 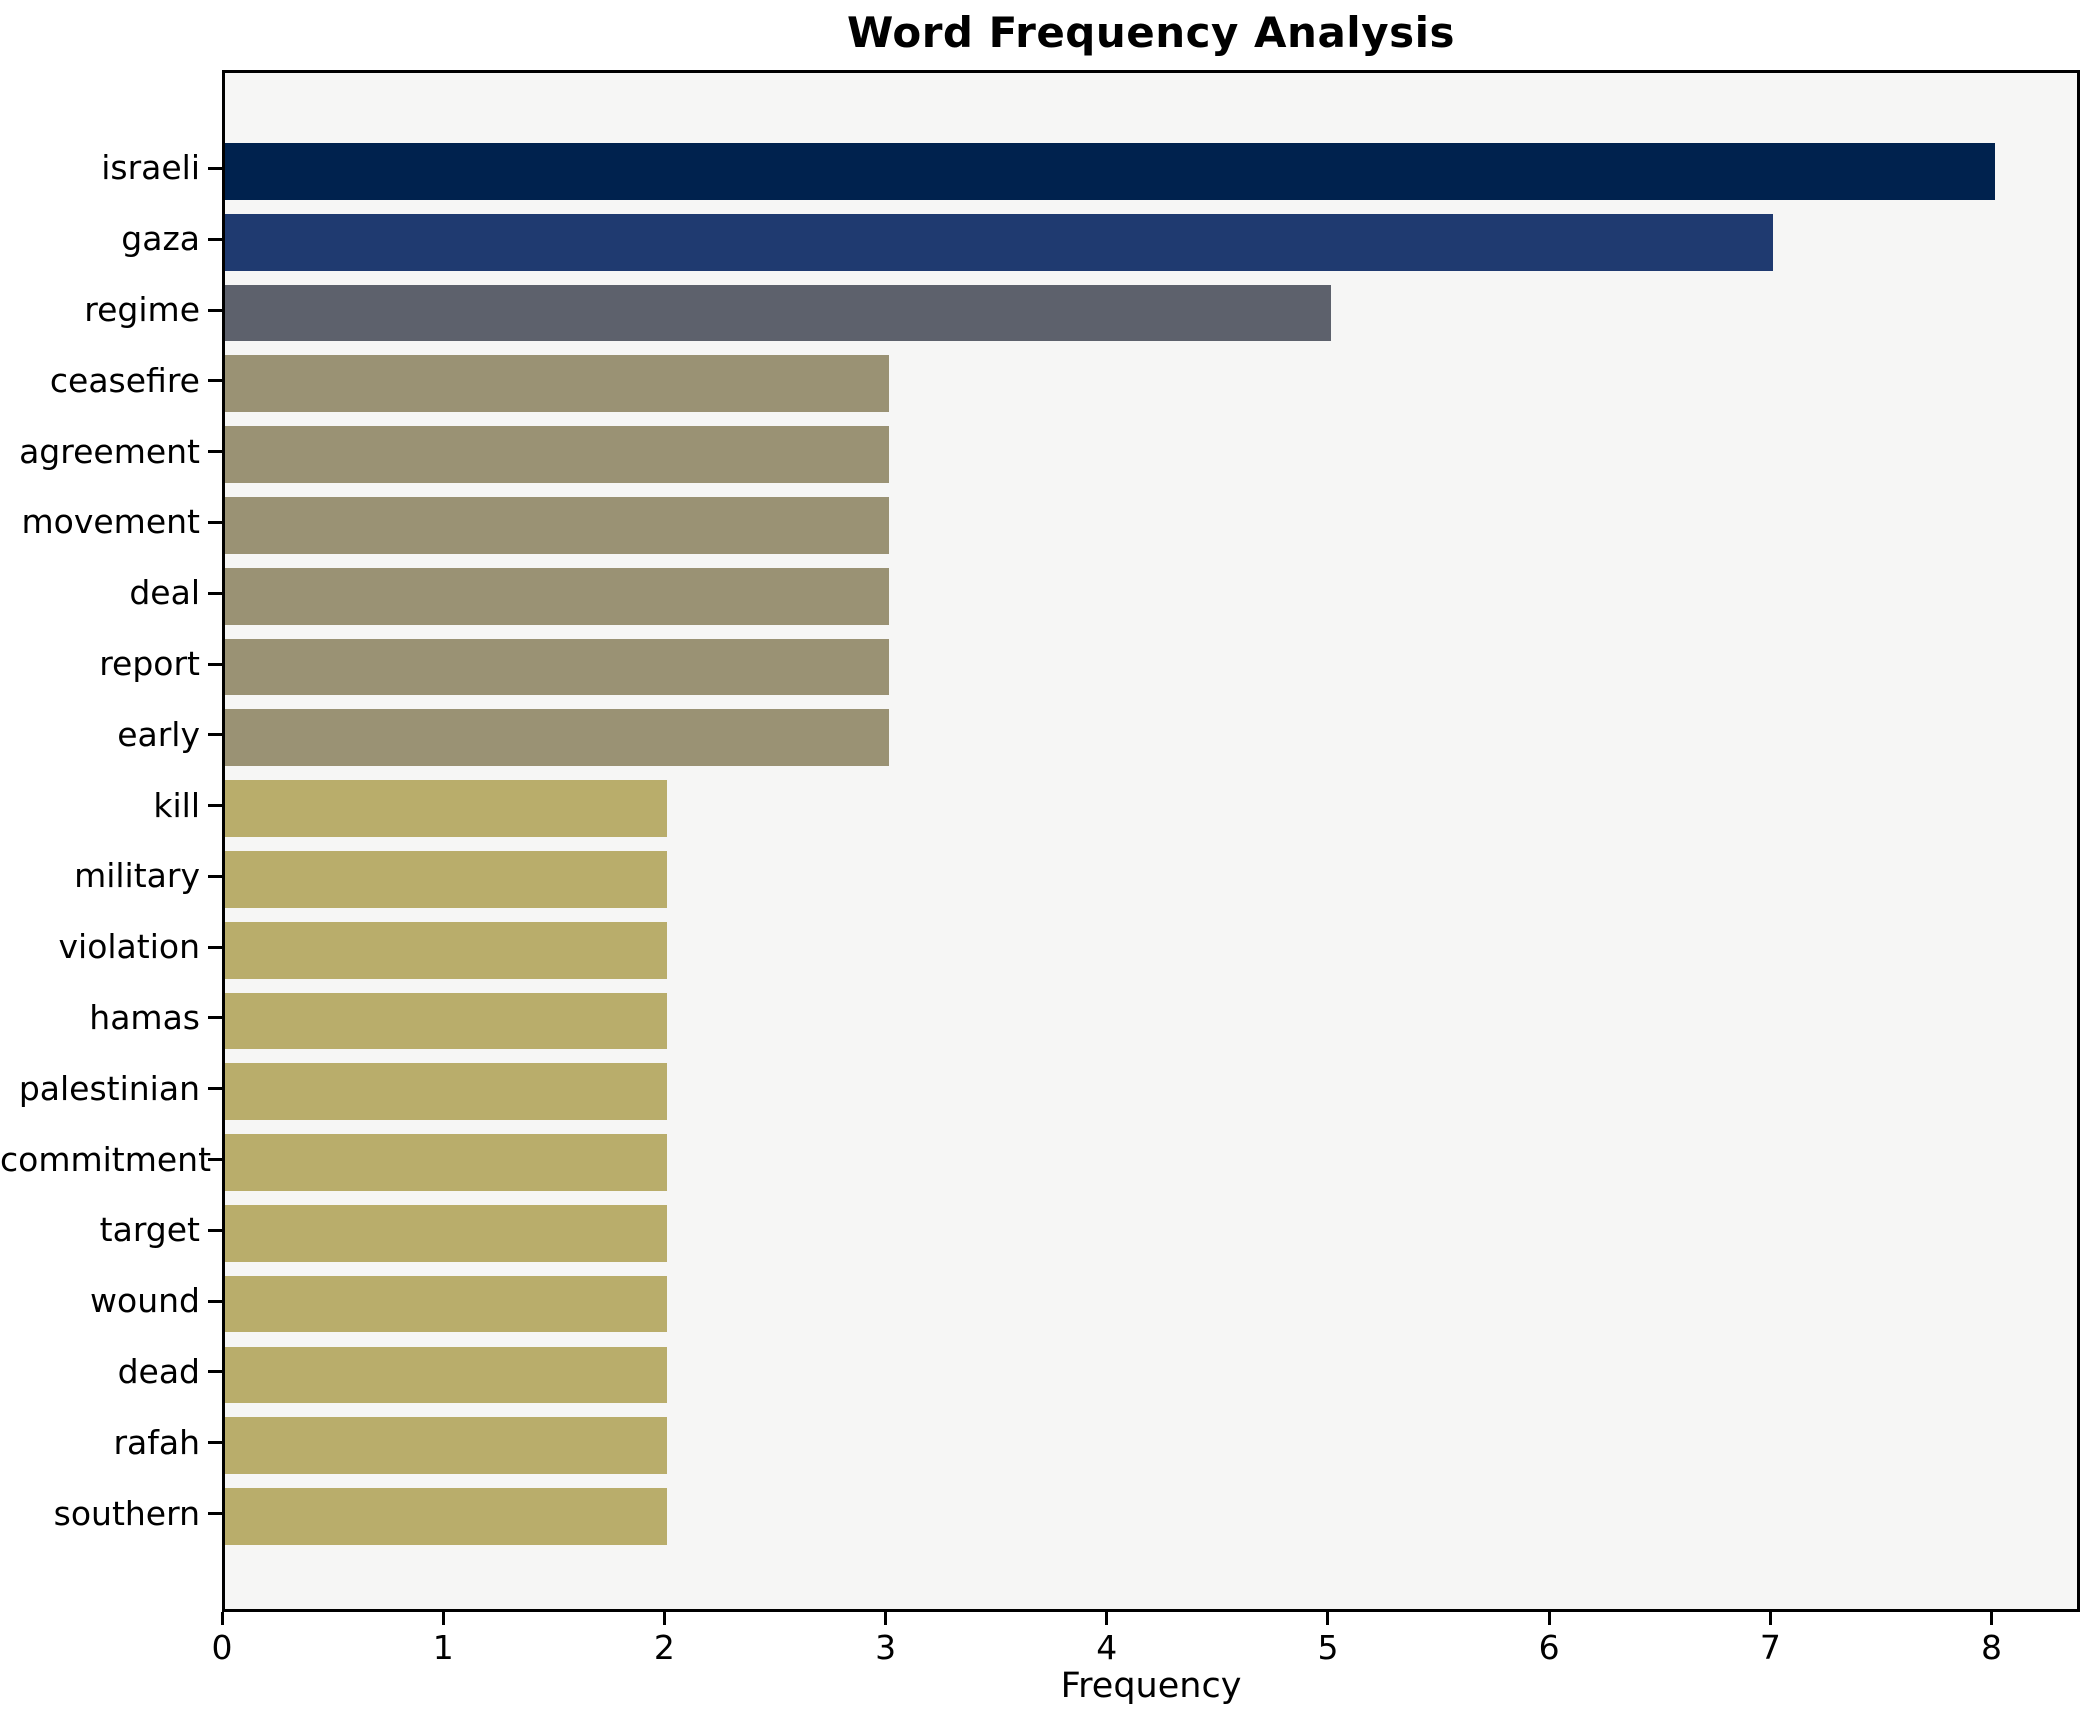 I want to click on y-tick-label-early: early, so click(x=158, y=734).